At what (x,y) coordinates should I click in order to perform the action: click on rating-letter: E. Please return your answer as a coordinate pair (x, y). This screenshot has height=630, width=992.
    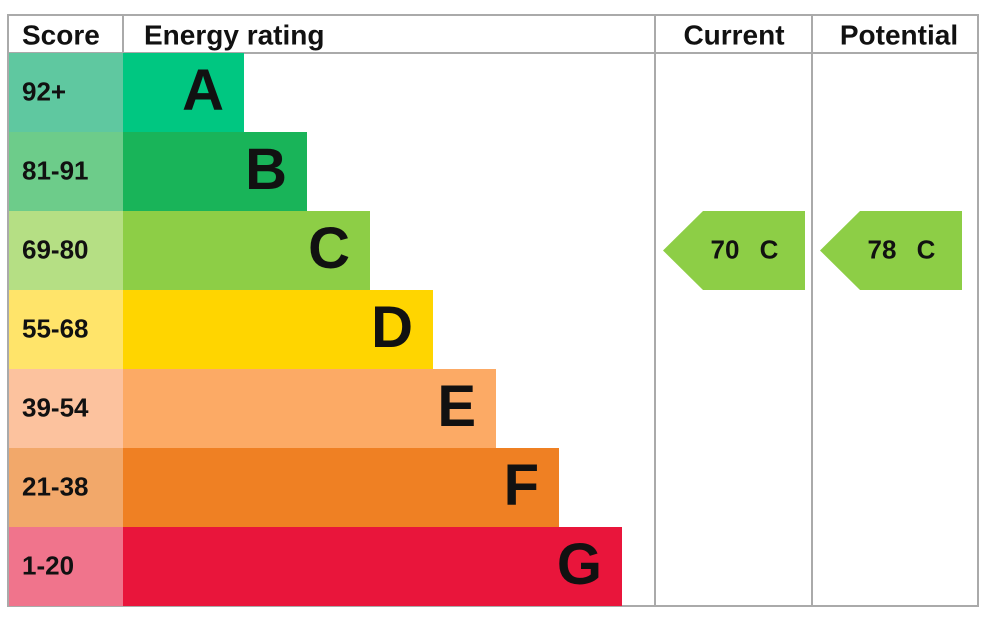
    Looking at the image, I should click on (456, 406).